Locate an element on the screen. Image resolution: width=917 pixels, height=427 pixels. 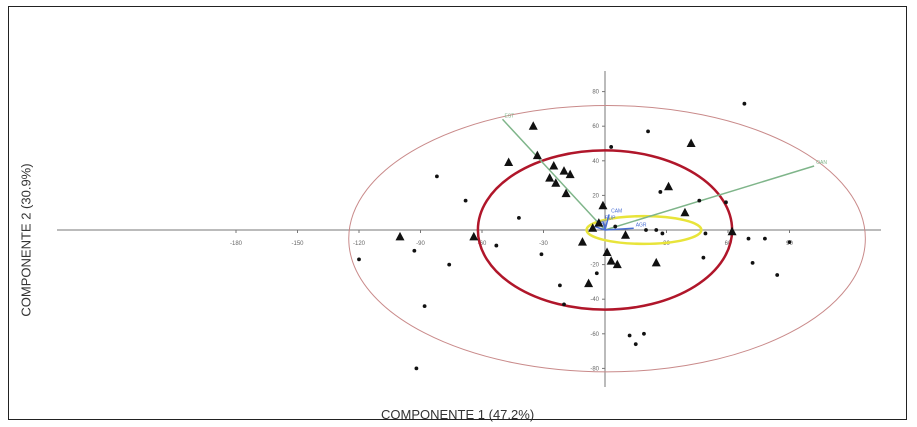
x-tick-label: 60 is located at coordinates (728, 244).